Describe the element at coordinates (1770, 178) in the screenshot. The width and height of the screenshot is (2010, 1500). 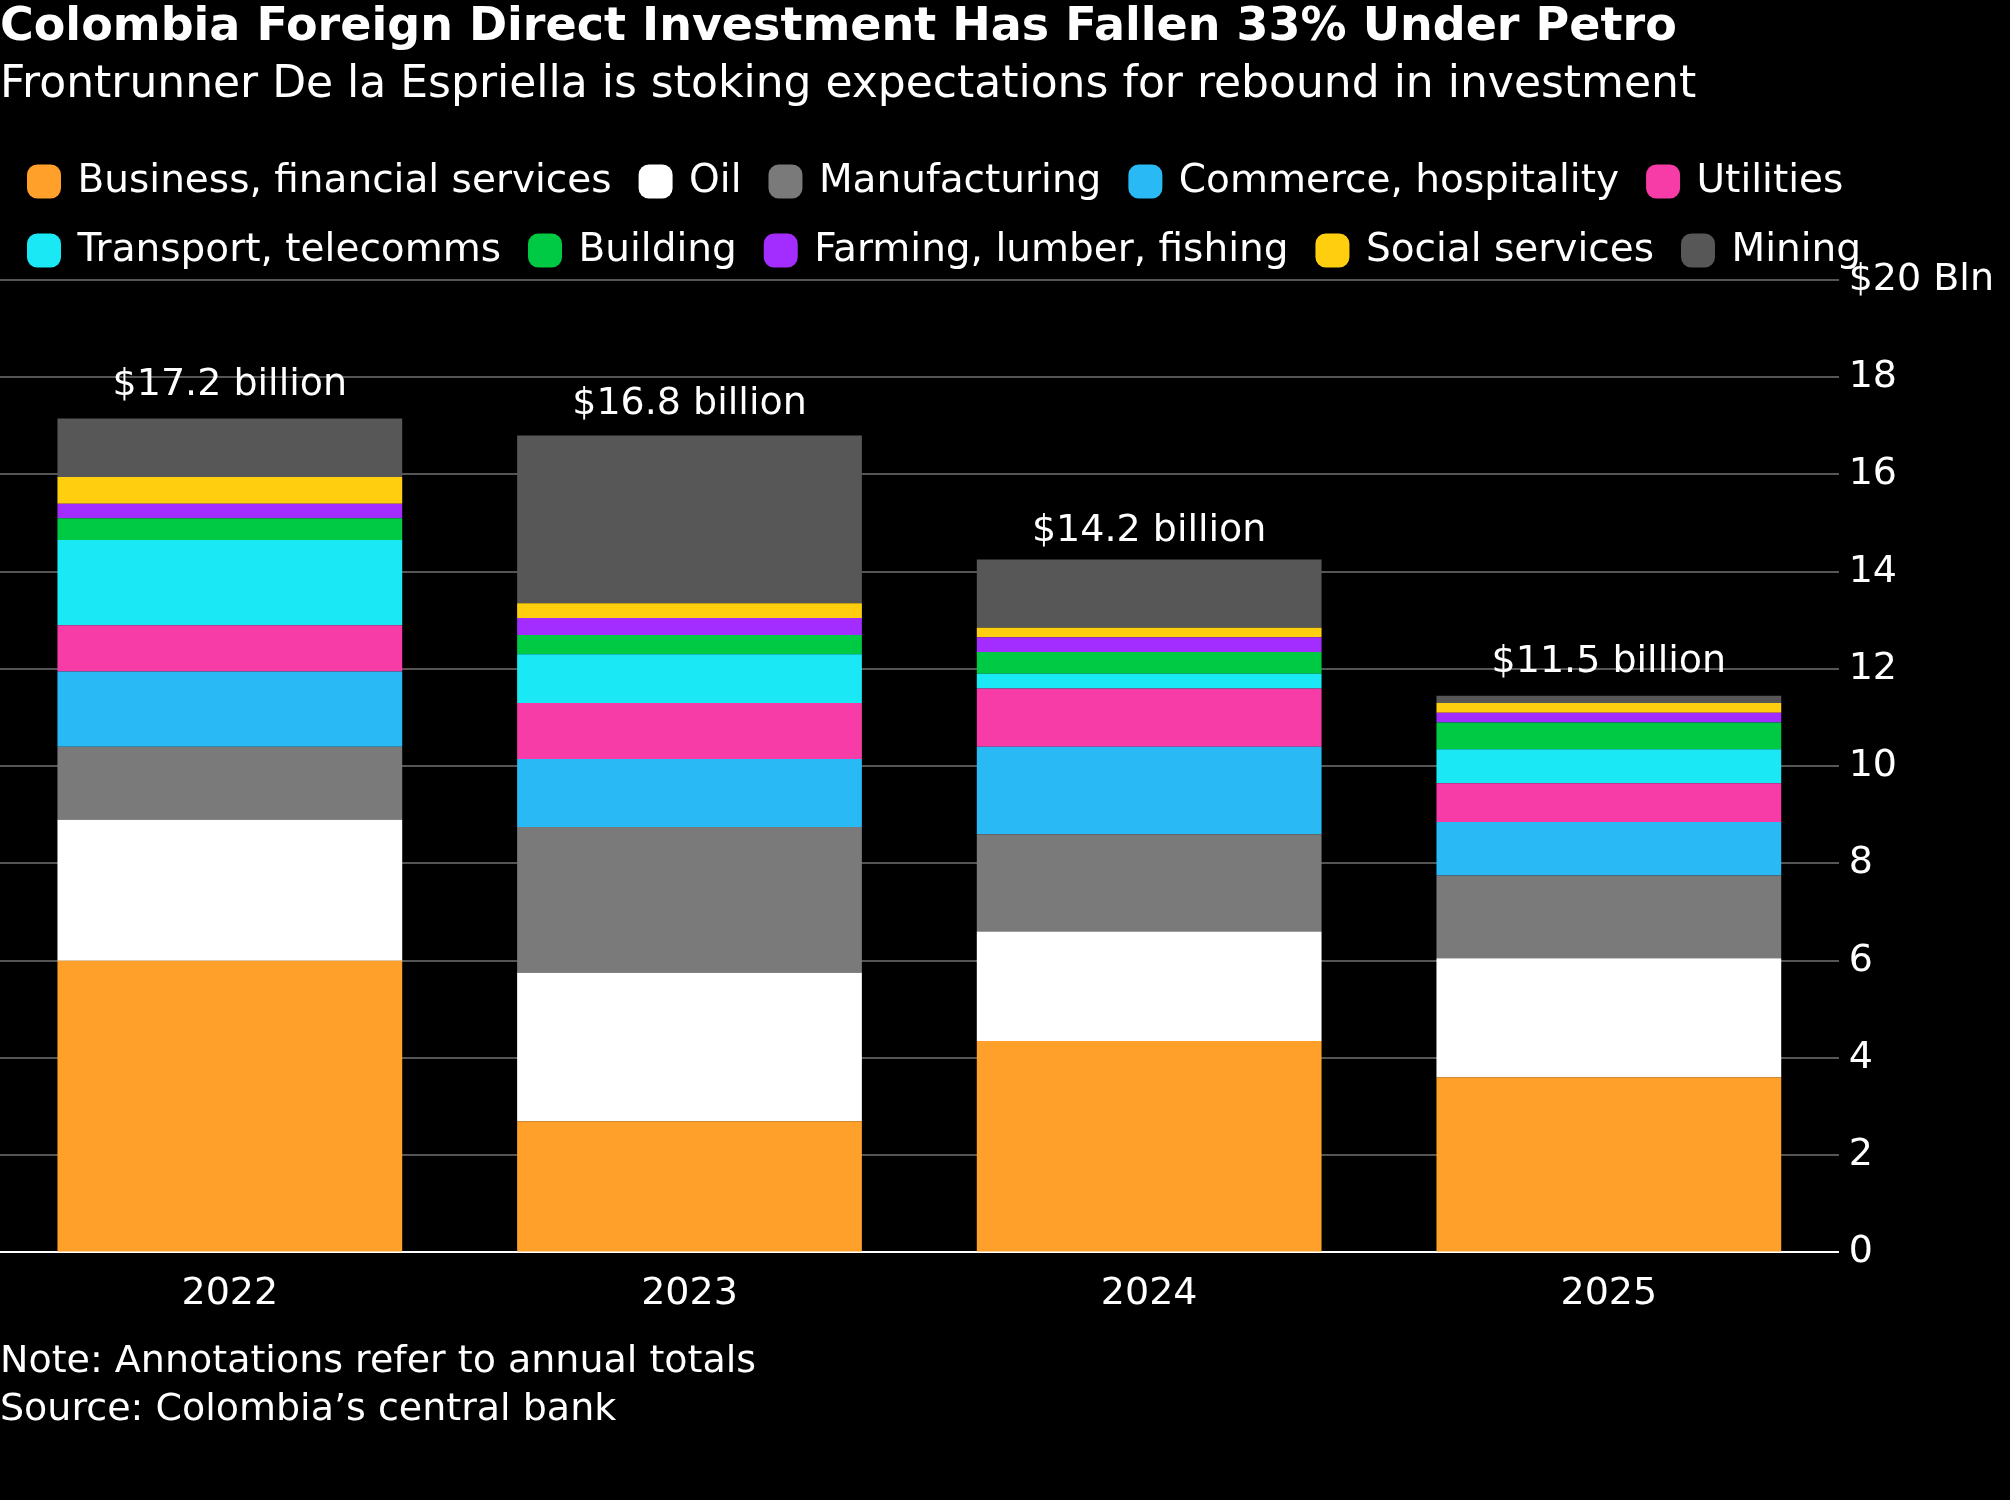
I see `legend-label: Utilities` at that location.